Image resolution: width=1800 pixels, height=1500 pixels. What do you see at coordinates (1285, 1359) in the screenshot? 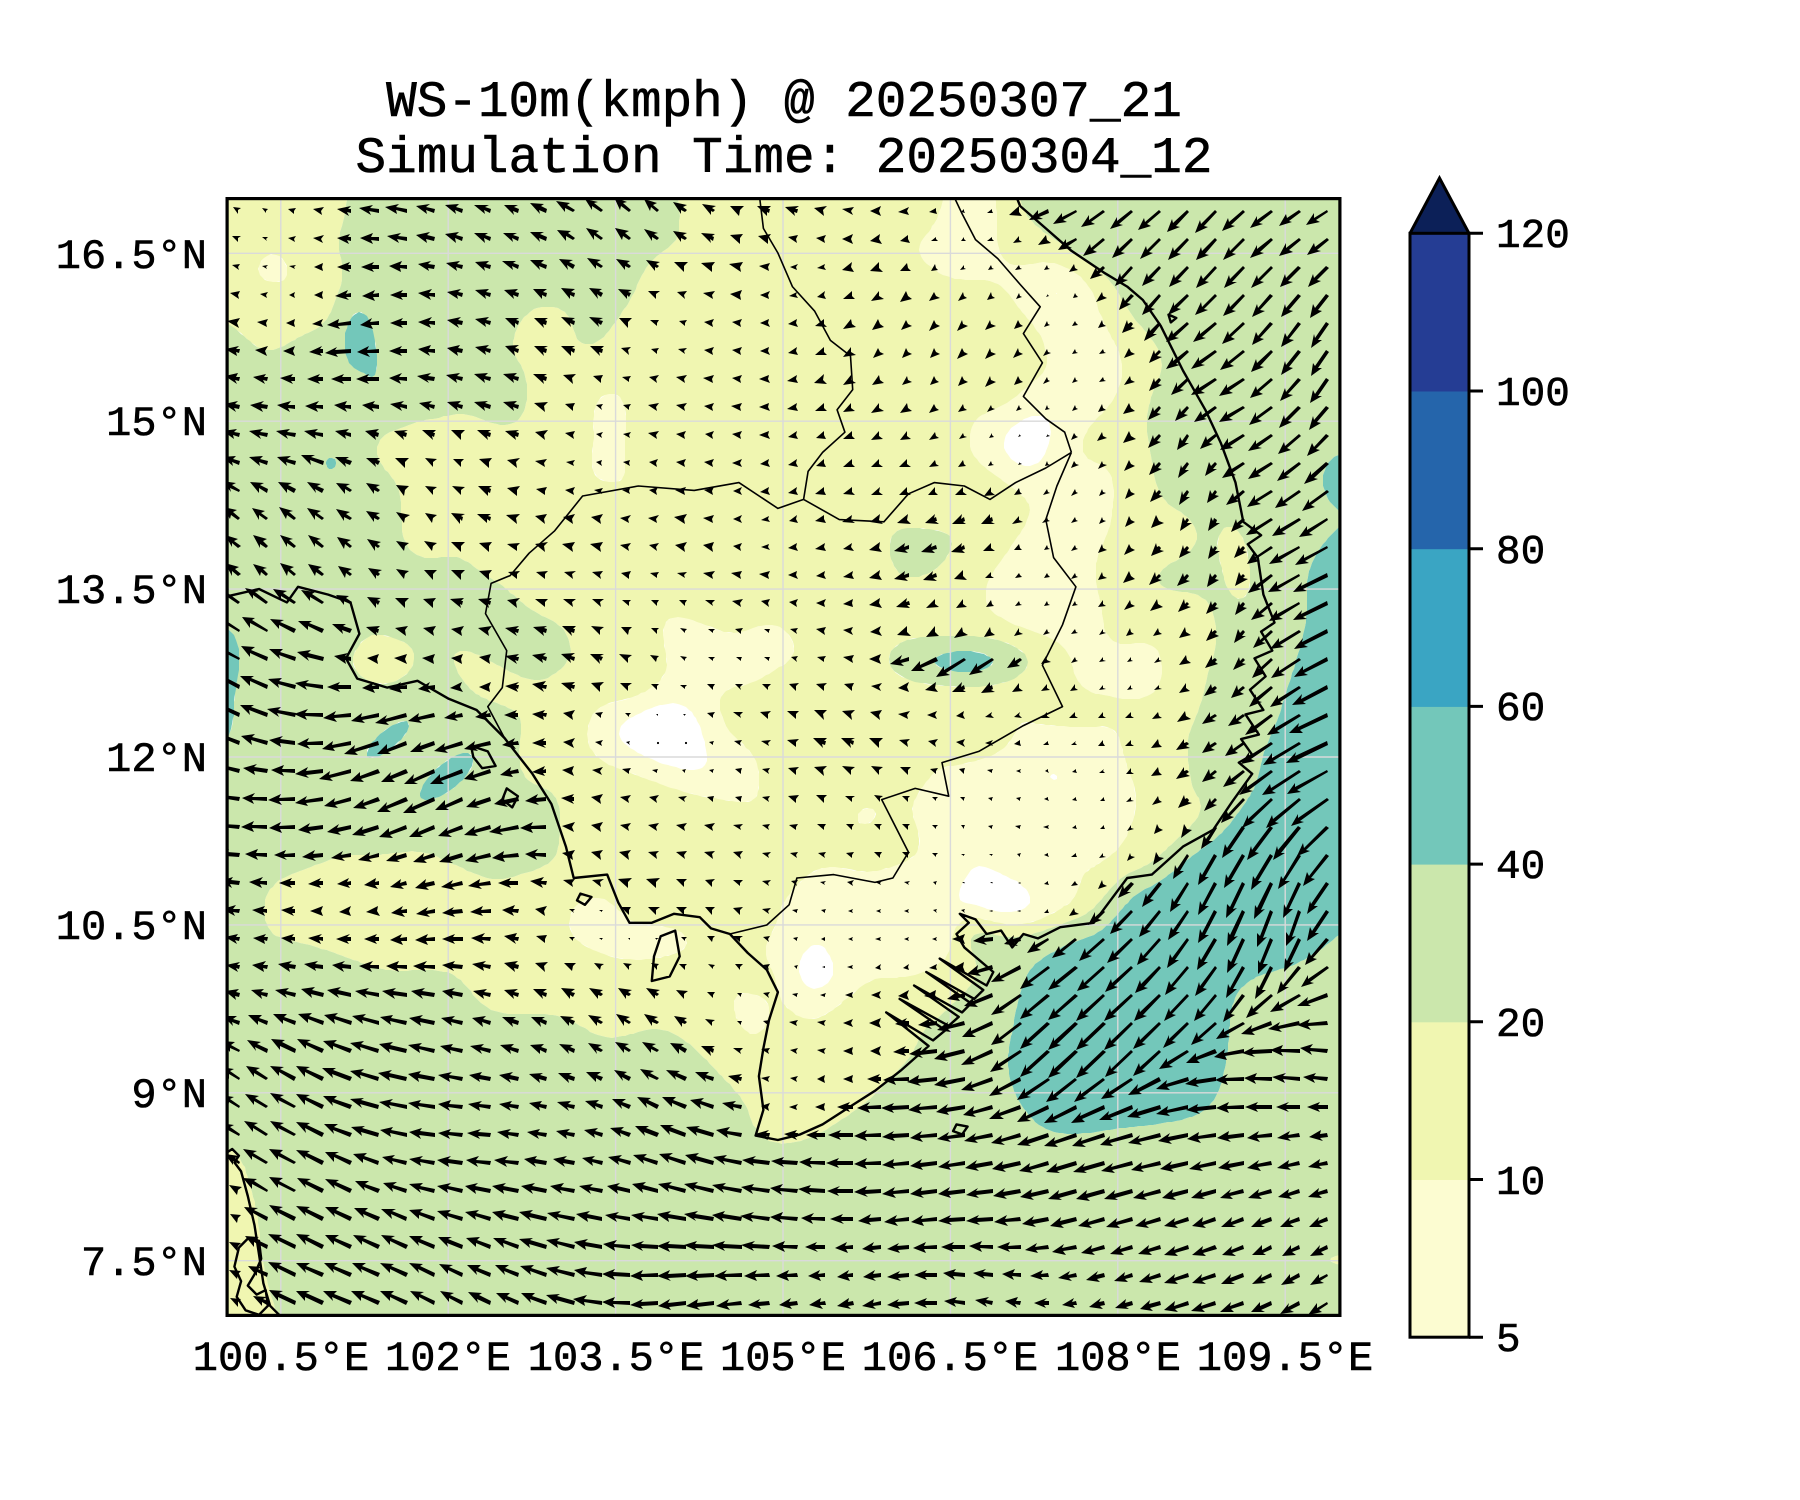
I see `svg-text: 109.5°E` at bounding box center [1285, 1359].